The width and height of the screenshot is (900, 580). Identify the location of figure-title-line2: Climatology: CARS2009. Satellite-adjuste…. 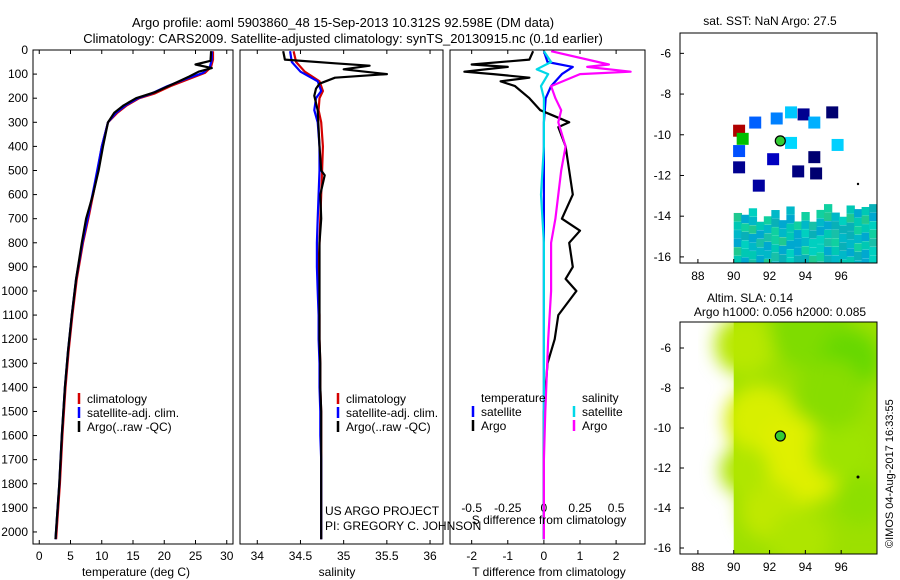
(343, 38).